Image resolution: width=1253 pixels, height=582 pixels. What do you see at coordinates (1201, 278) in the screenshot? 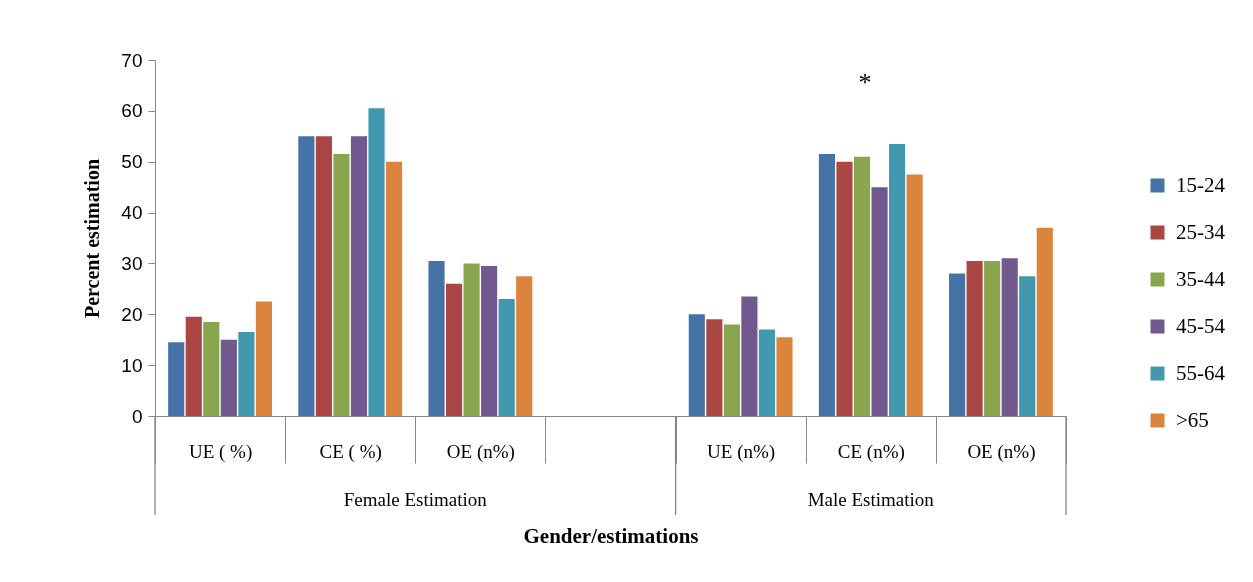
I see `legend-label: 35-44` at bounding box center [1201, 278].